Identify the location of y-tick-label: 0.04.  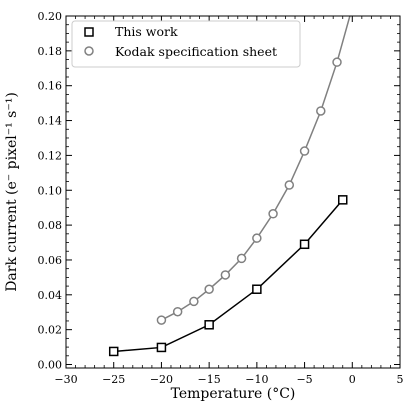
(50, 295).